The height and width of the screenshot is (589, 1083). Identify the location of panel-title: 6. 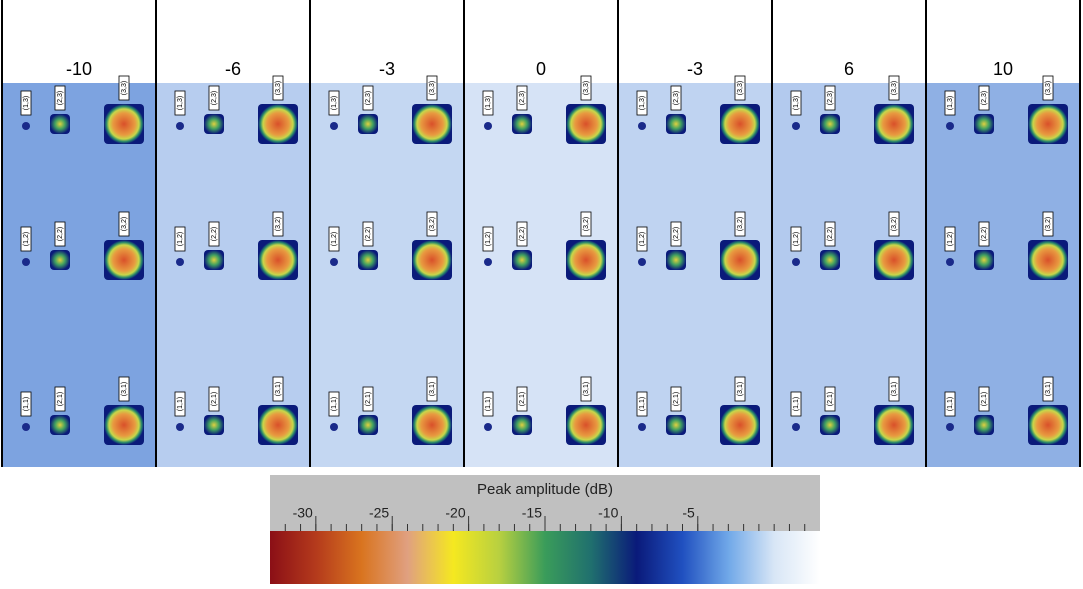
(849, 69).